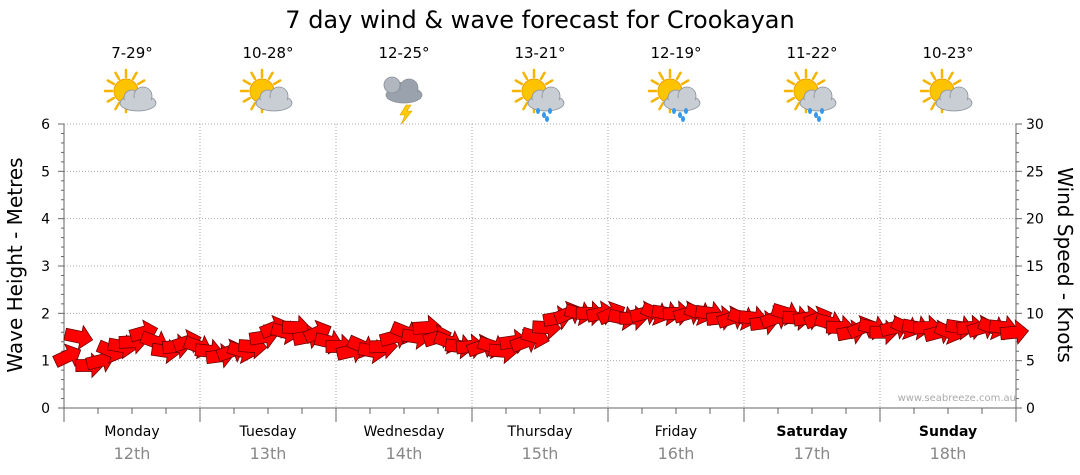 This screenshot has height=475, width=1080. Describe the element at coordinates (45, 409) in the screenshot. I see `left-tick-label: 0` at that location.